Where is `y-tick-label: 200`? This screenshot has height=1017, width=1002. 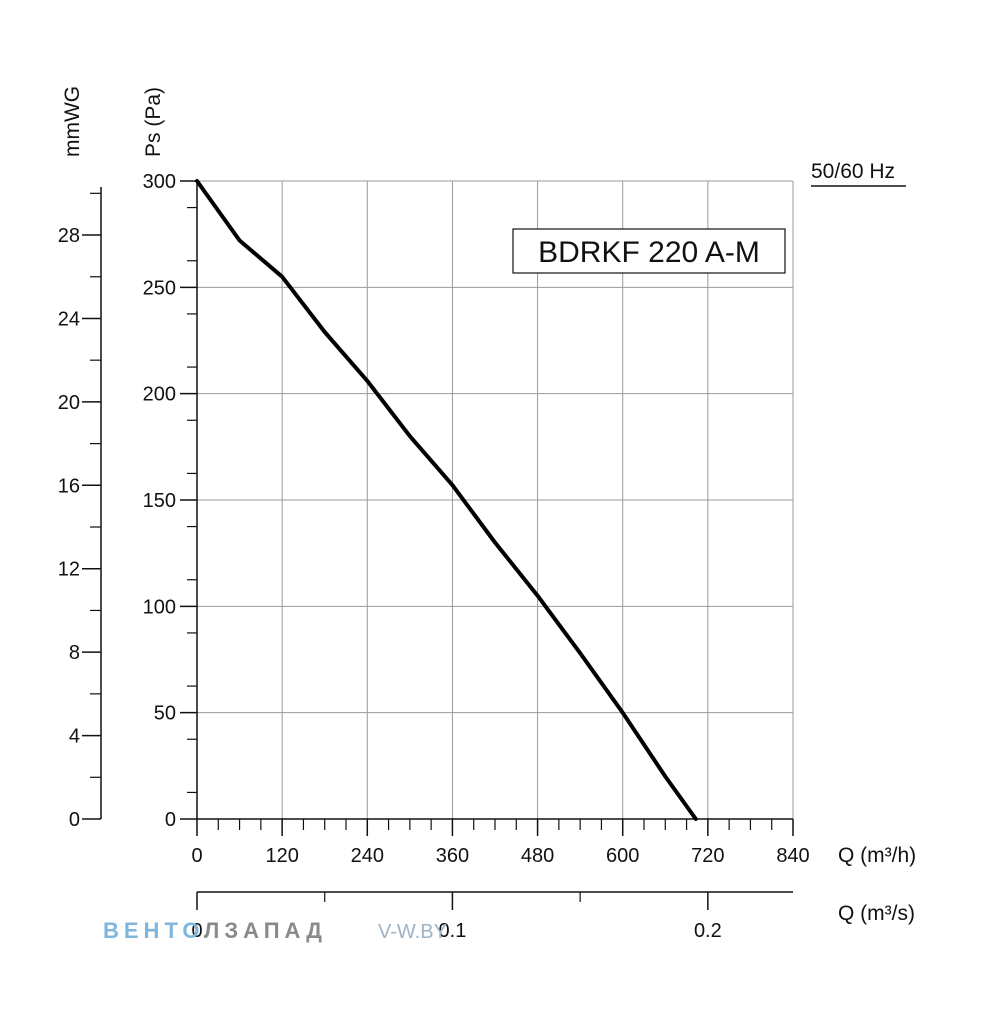
y-tick-label: 200 is located at coordinates (159, 395).